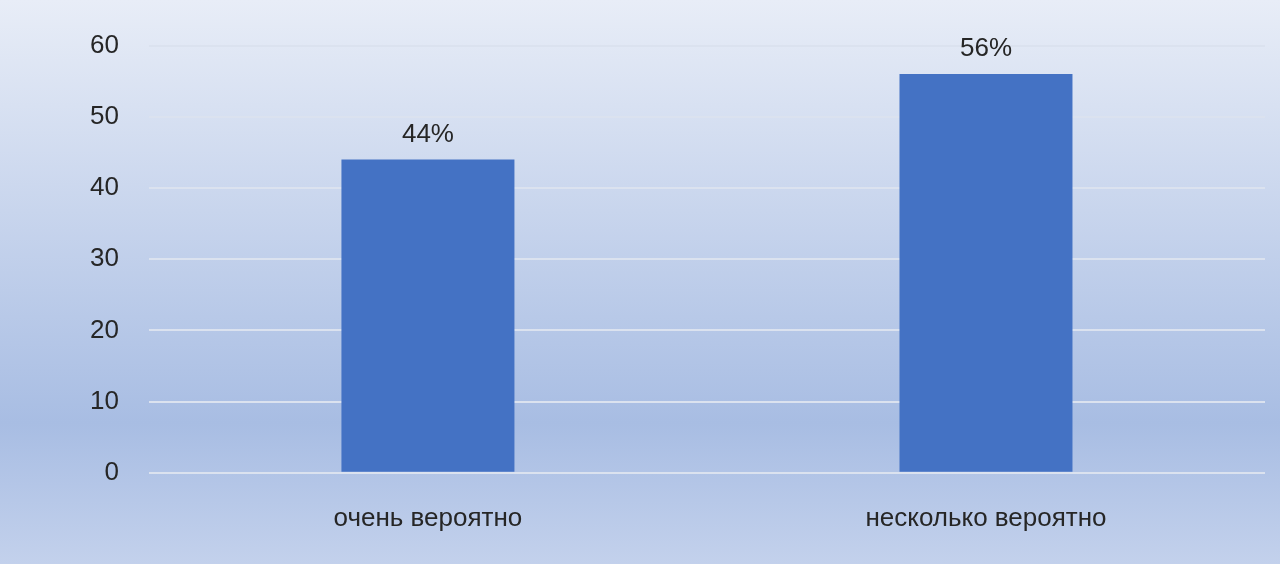 Image resolution: width=1280 pixels, height=564 pixels. Describe the element at coordinates (111, 470) in the screenshot. I see `y-tick-label: 0` at that location.